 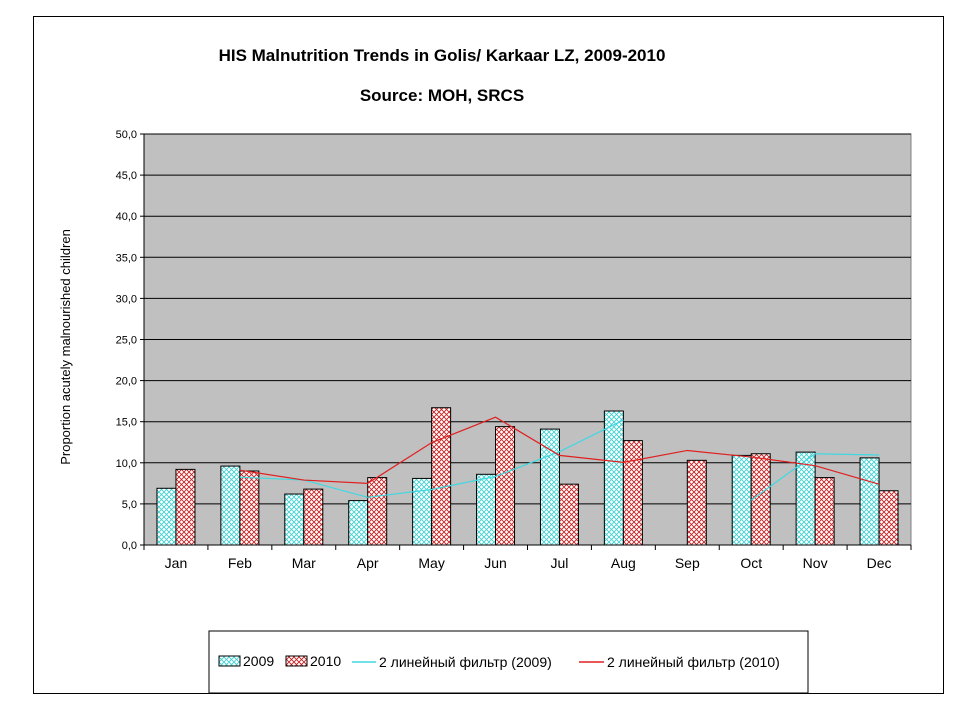 I want to click on bar-2010-Nov, so click(x=824, y=511).